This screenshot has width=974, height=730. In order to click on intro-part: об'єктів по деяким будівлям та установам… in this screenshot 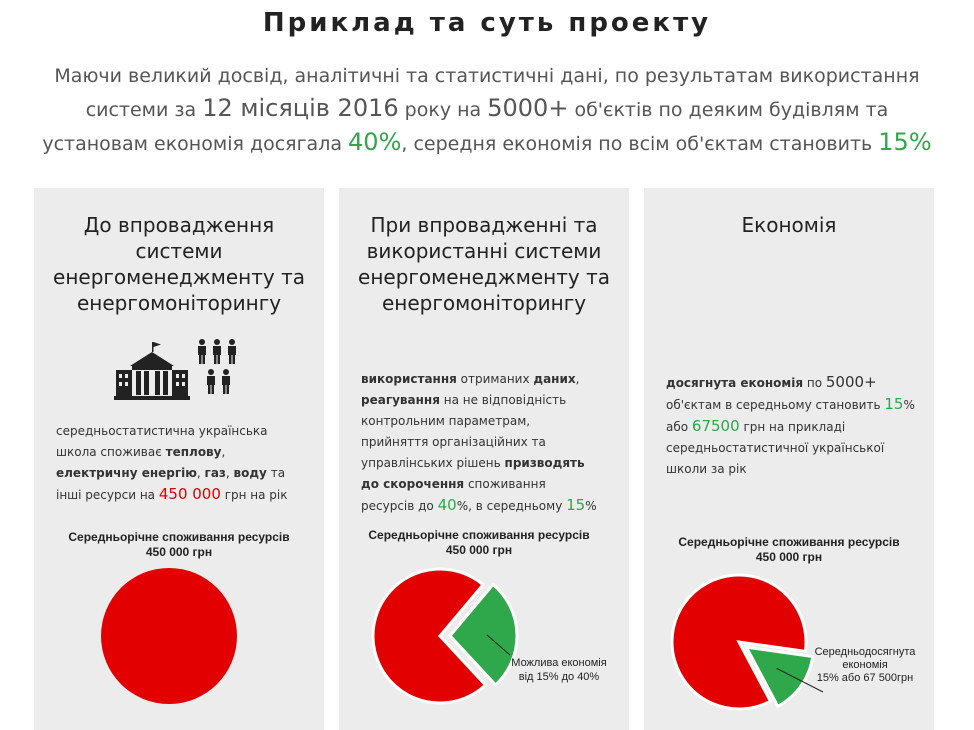, I will do `click(465, 127)`.